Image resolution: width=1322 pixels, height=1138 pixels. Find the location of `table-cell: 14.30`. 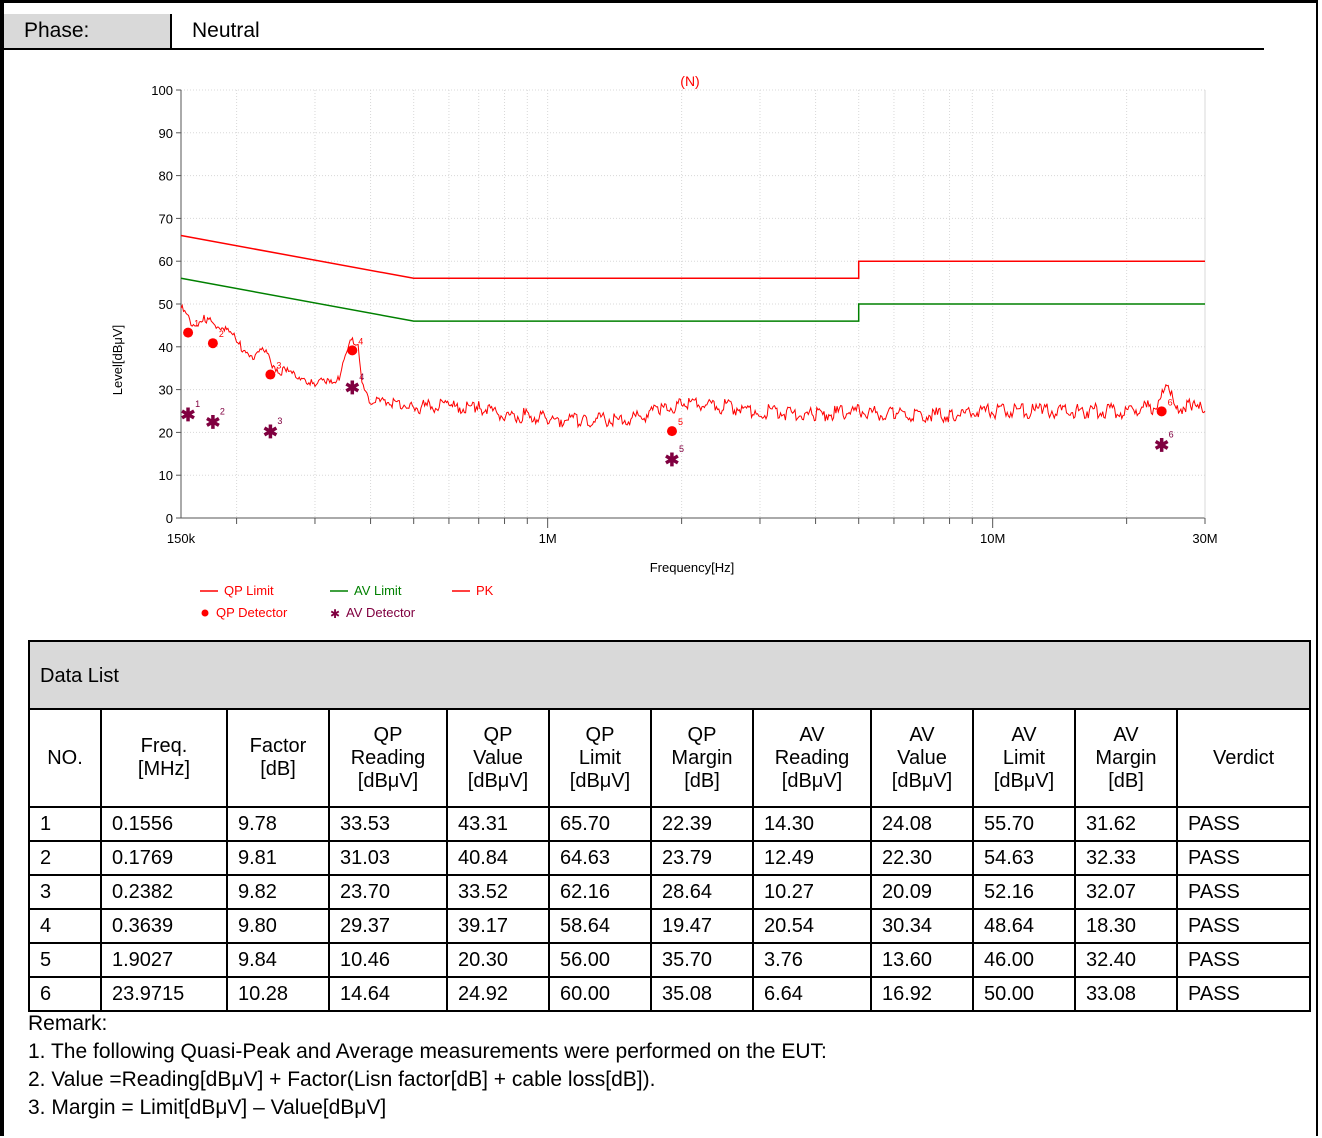

table-cell: 14.30 is located at coordinates (812, 824).